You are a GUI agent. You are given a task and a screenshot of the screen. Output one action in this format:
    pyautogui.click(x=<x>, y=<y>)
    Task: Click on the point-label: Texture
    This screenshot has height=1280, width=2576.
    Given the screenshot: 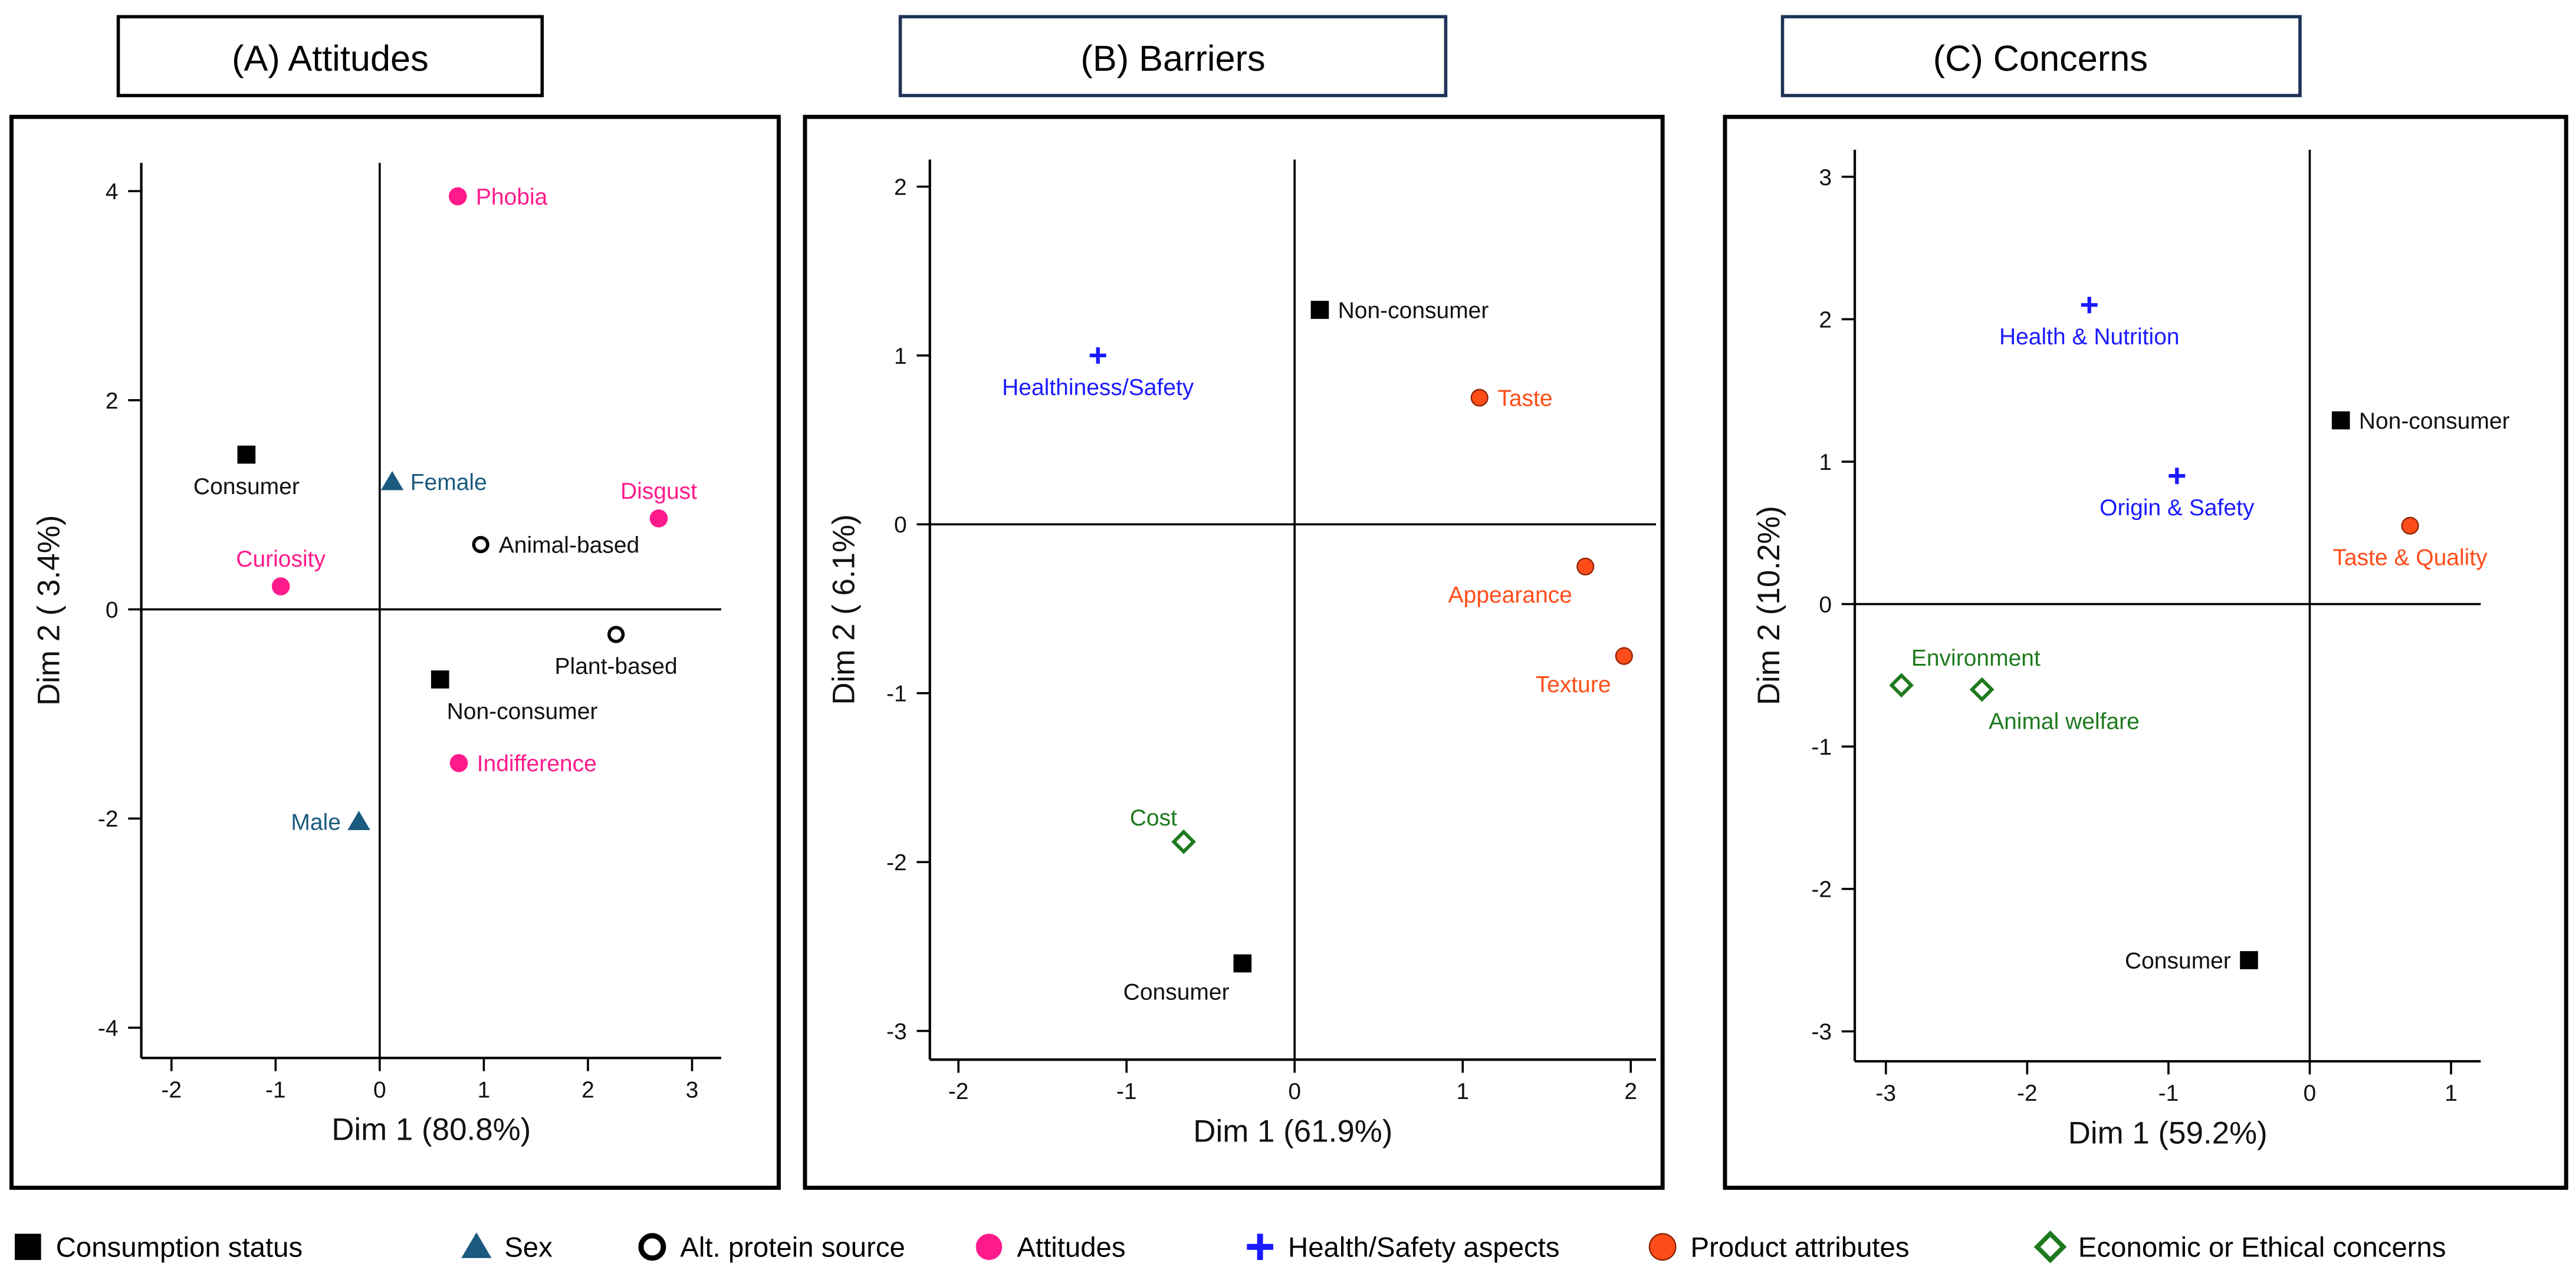 What is the action you would take?
    pyautogui.click(x=1573, y=684)
    